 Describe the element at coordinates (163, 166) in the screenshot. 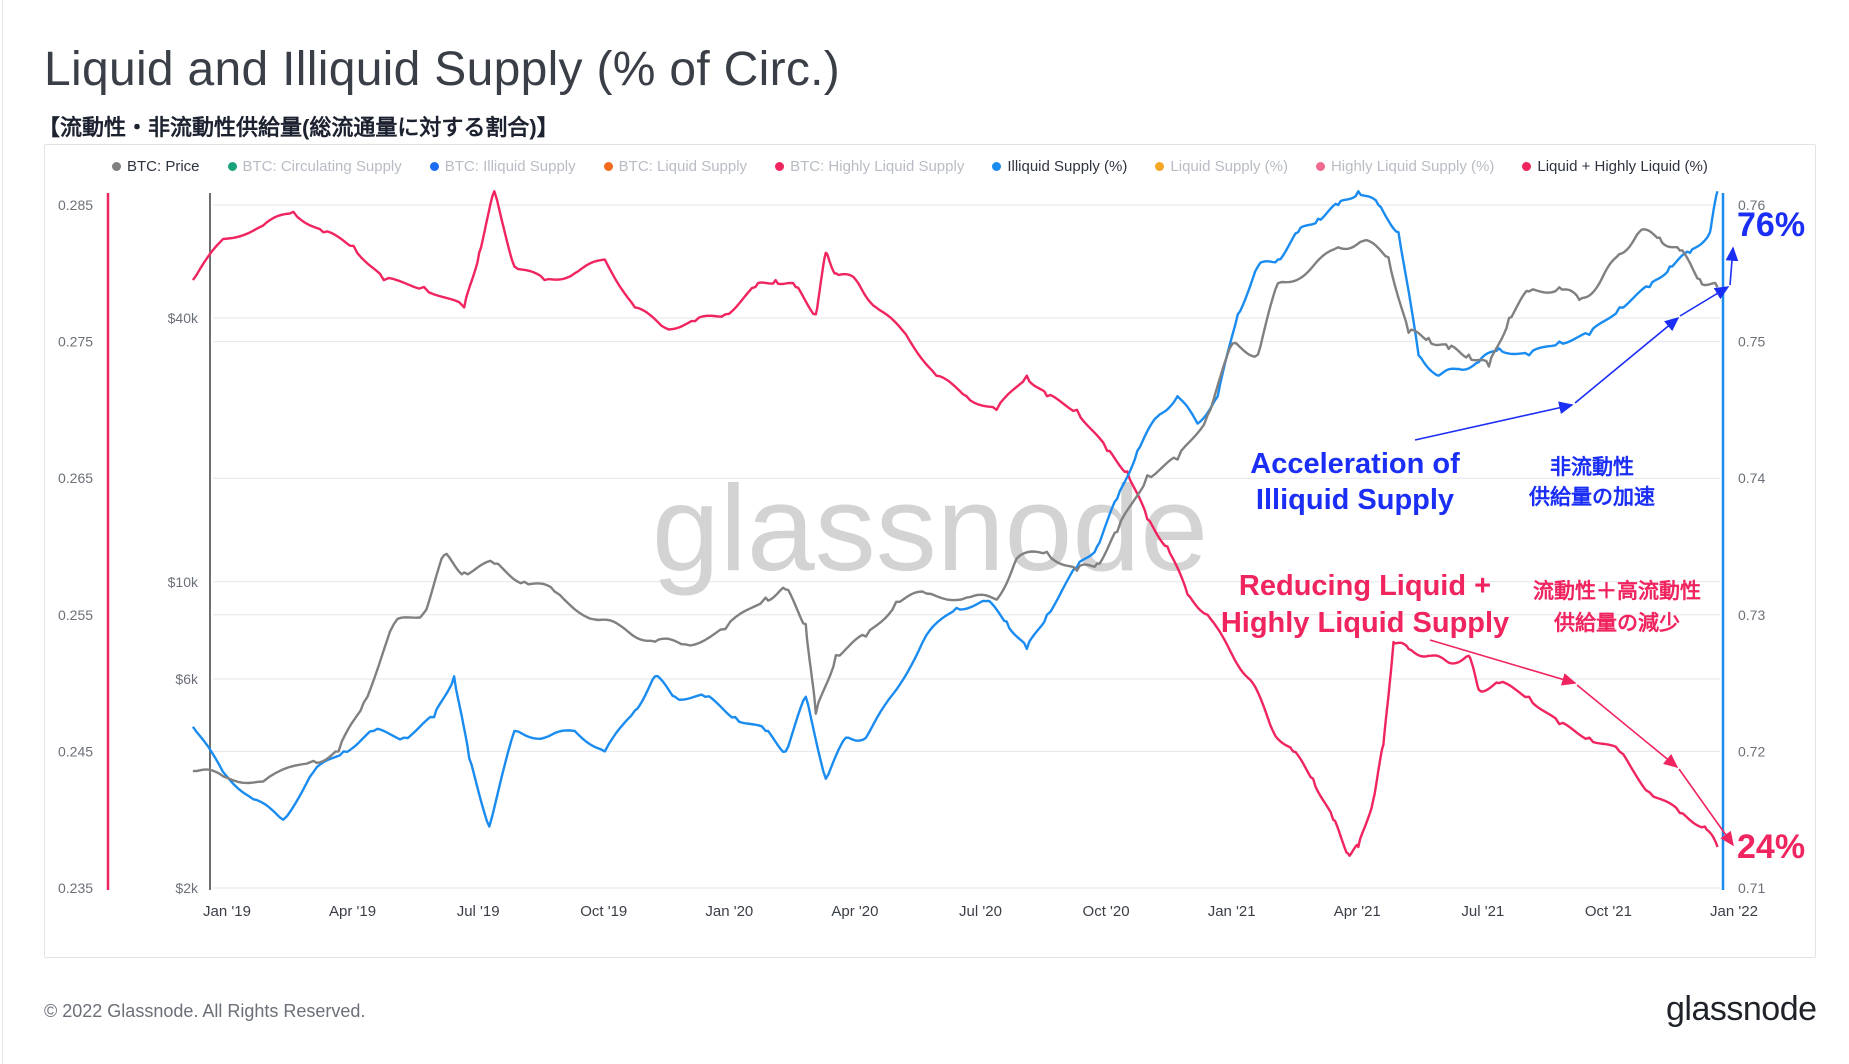

I see `legend-label: BTC: Price` at that location.